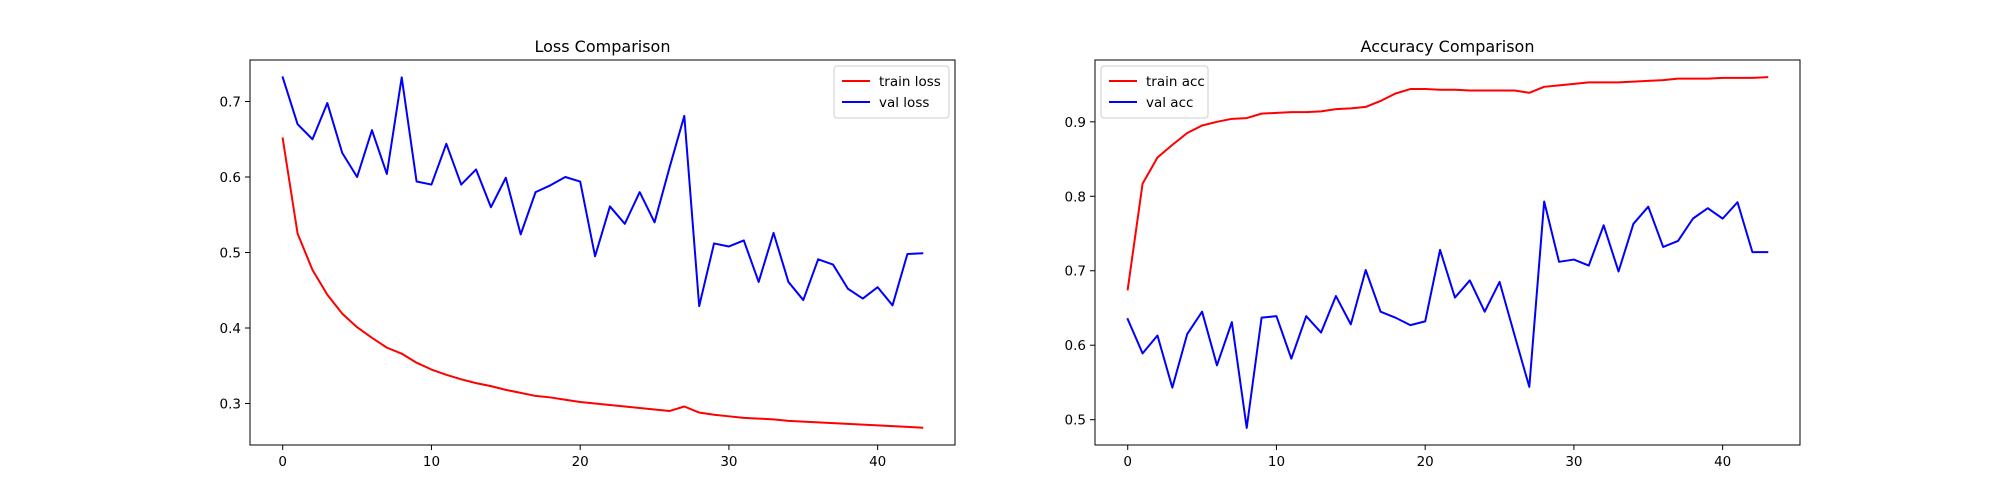  Describe the element at coordinates (1075, 123) in the screenshot. I see `y-tick-label: 0.9` at that location.